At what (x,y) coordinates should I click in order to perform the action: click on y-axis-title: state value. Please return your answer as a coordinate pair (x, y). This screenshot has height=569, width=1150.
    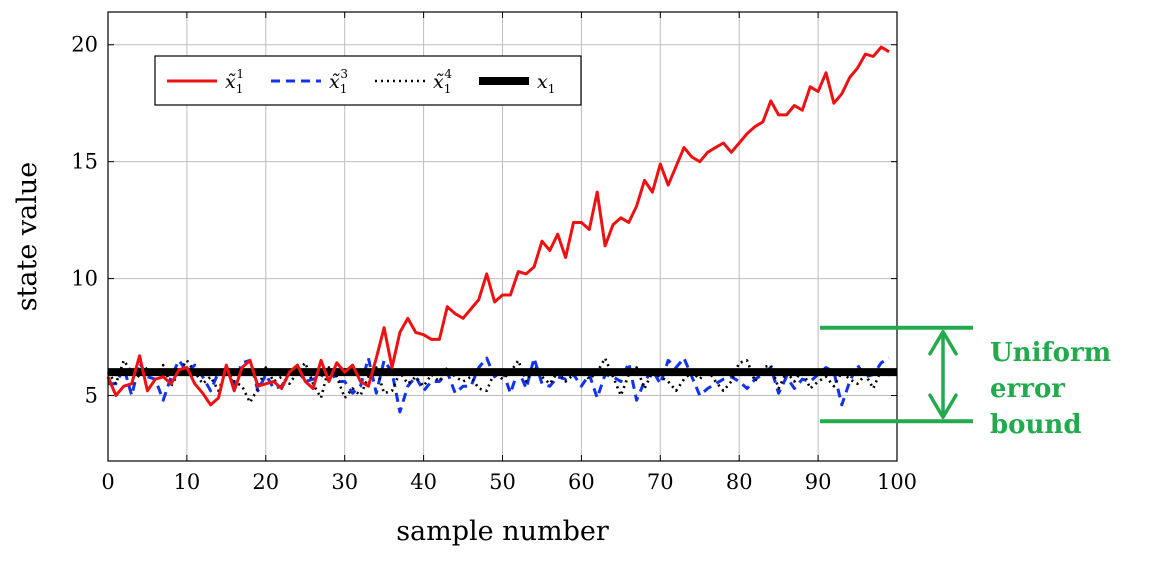
    Looking at the image, I should click on (27, 237).